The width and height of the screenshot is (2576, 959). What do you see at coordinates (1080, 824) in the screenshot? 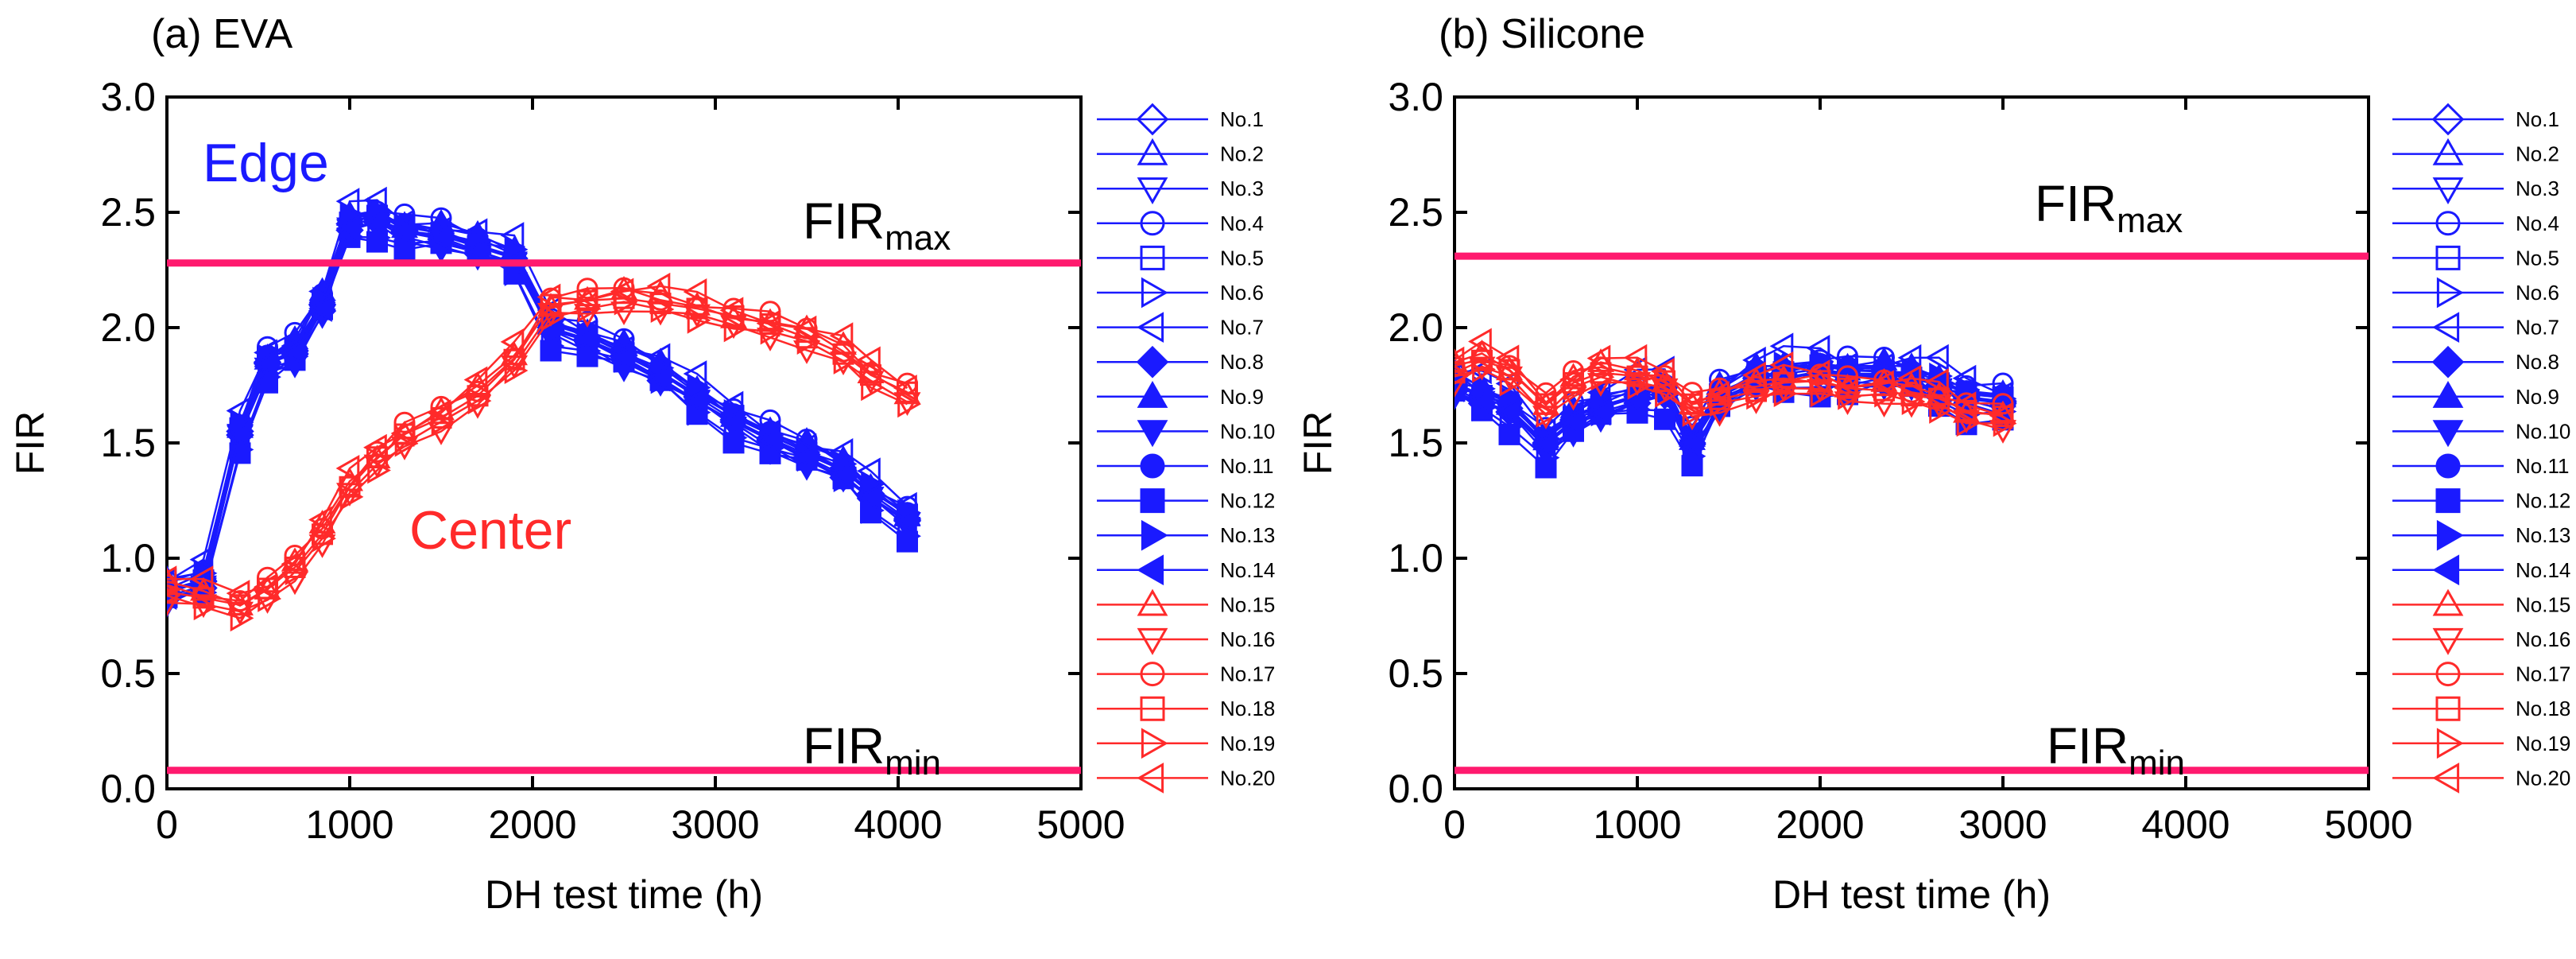
I see `x-tick-label: 5000` at bounding box center [1080, 824].